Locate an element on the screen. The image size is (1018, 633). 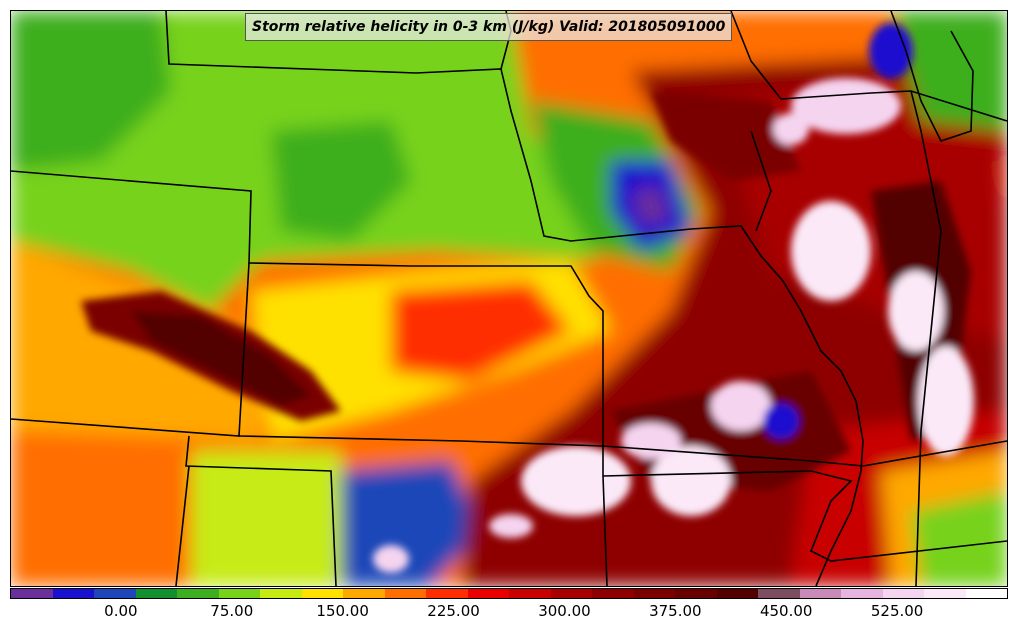
colorbar-tick-label: 300.00 is located at coordinates (564, 611).